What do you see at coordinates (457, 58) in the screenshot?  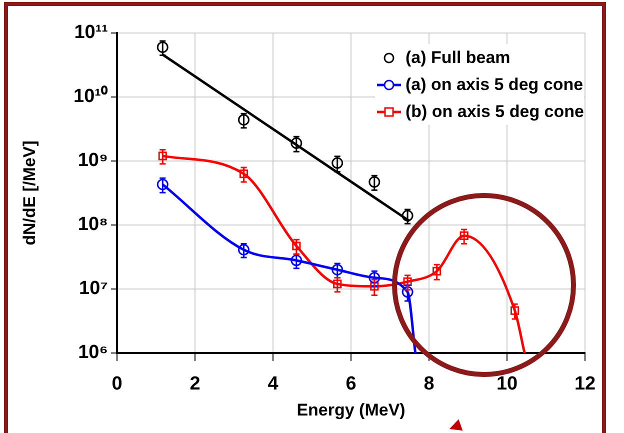 I see `legend-label: (a) Full beam` at bounding box center [457, 58].